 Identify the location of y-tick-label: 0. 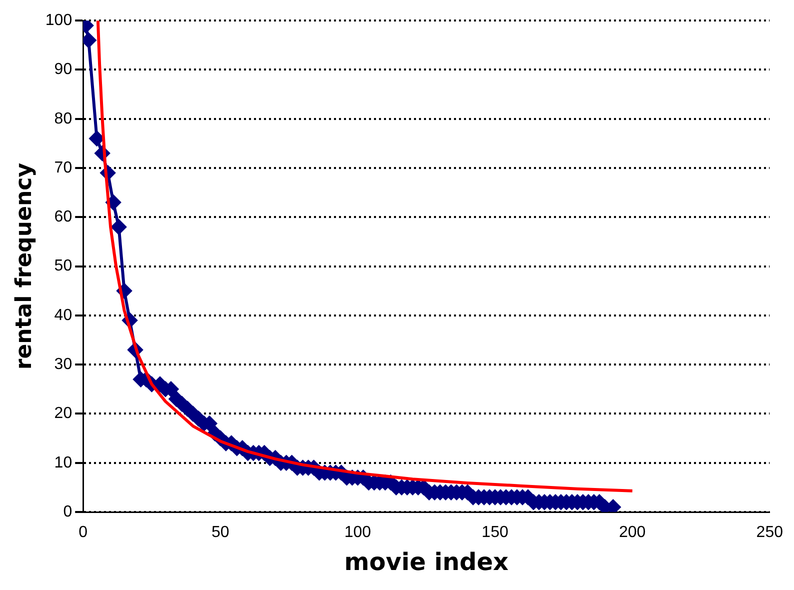
(67, 511).